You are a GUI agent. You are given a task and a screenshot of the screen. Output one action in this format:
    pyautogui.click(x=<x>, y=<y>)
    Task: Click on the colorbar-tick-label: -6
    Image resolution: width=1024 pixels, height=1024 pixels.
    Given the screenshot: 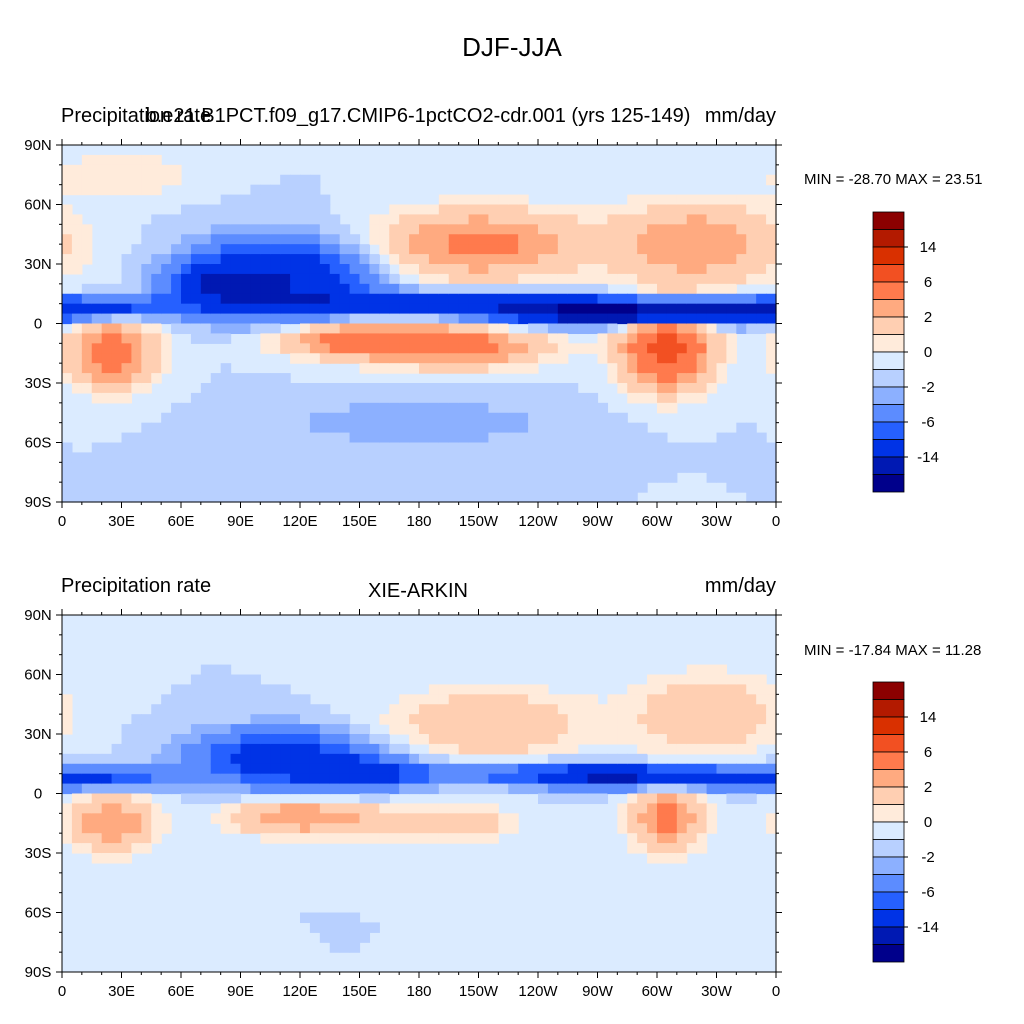 What is the action you would take?
    pyautogui.click(x=927, y=422)
    